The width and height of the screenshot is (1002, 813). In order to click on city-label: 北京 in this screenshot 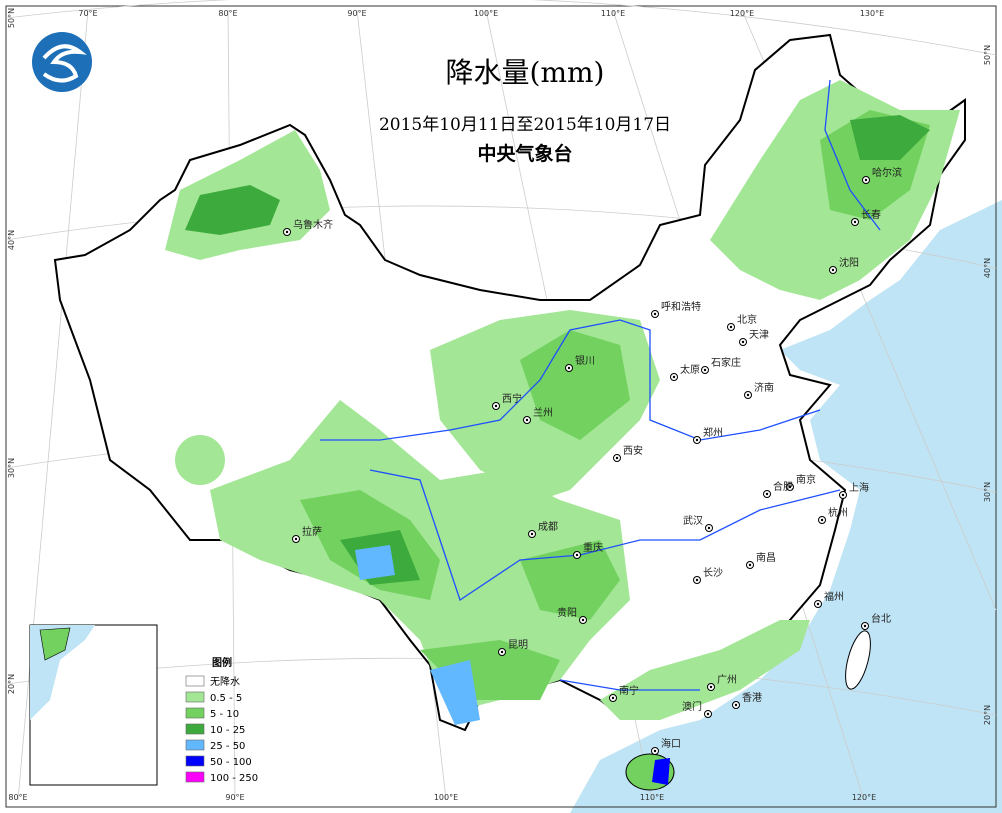, I will do `click(747, 319)`.